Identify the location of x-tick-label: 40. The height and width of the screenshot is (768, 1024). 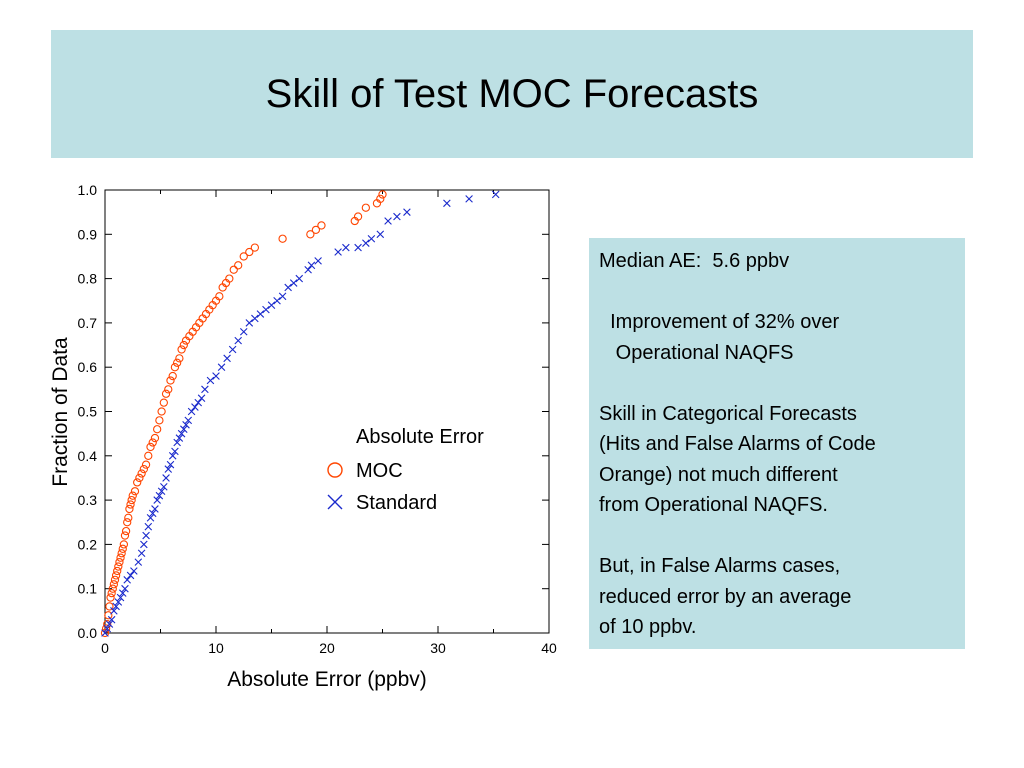
(549, 648).